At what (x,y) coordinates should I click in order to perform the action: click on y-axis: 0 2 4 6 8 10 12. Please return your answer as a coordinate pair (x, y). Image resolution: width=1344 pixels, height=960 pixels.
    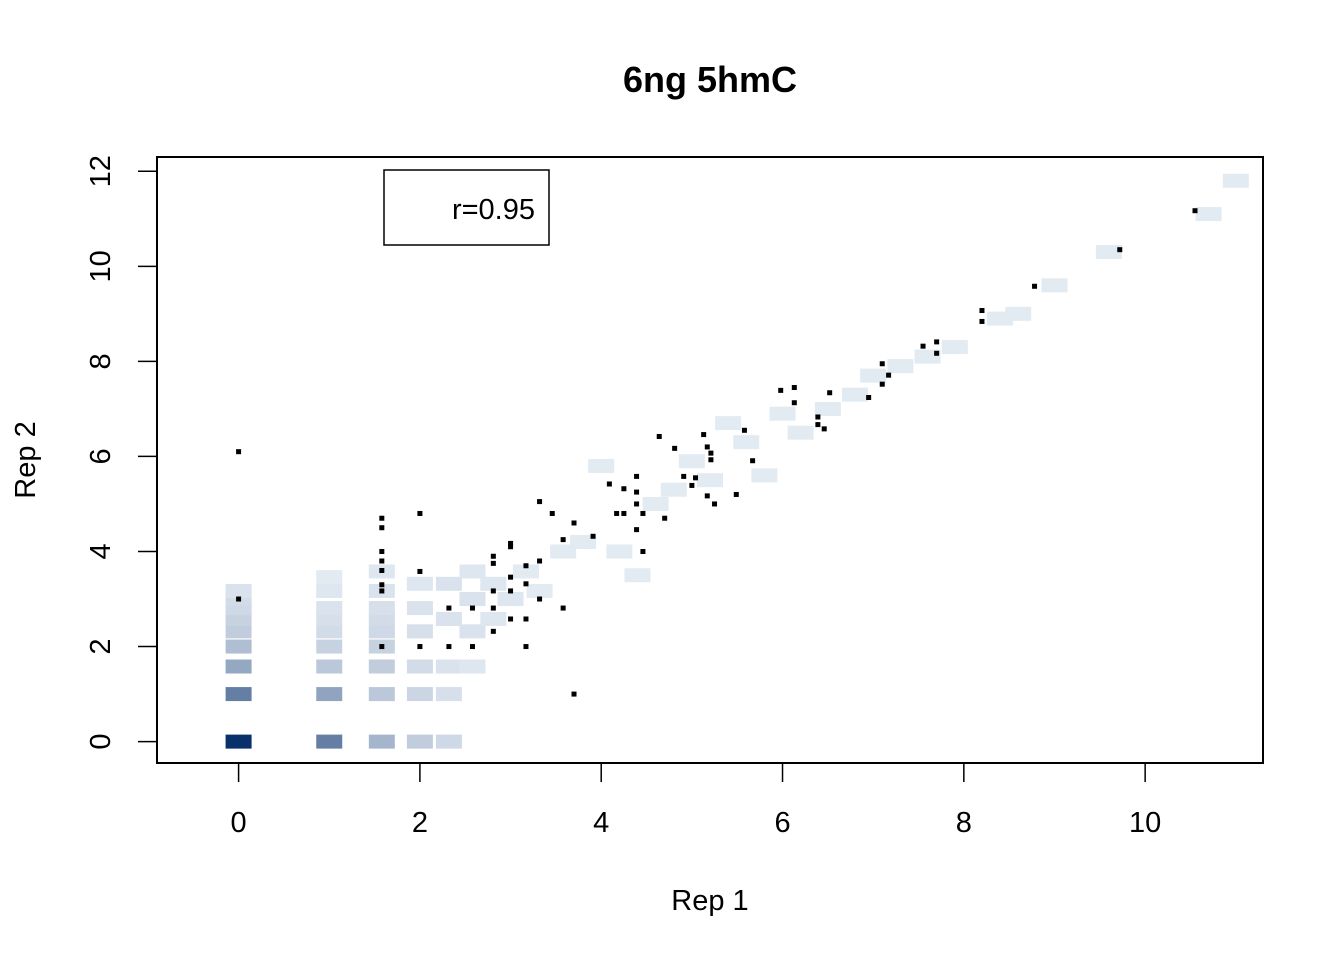
    Looking at the image, I should click on (121, 452).